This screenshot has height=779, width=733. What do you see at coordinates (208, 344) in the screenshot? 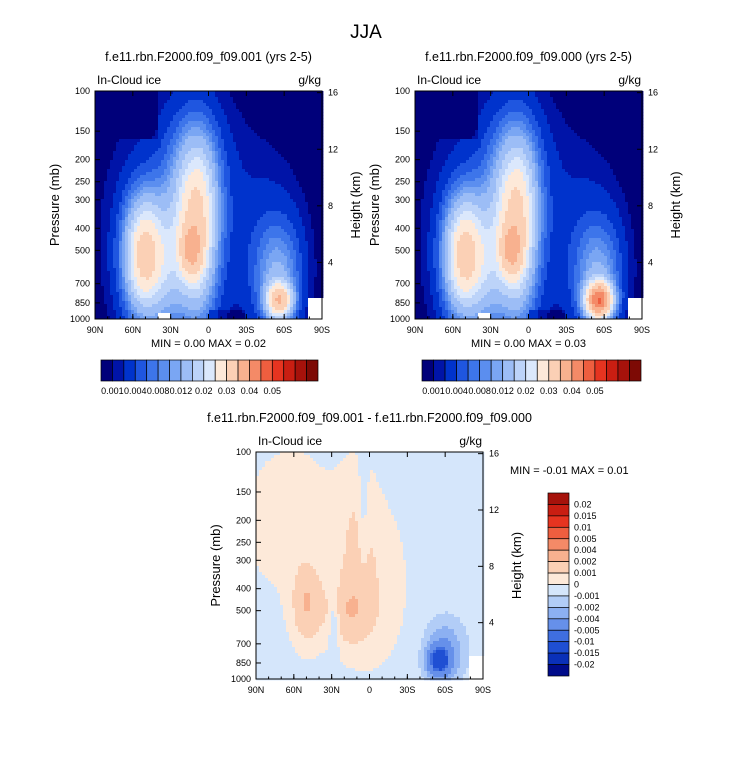
I see `min-max-label: MIN = 0.00 MAX = 0.02` at bounding box center [208, 344].